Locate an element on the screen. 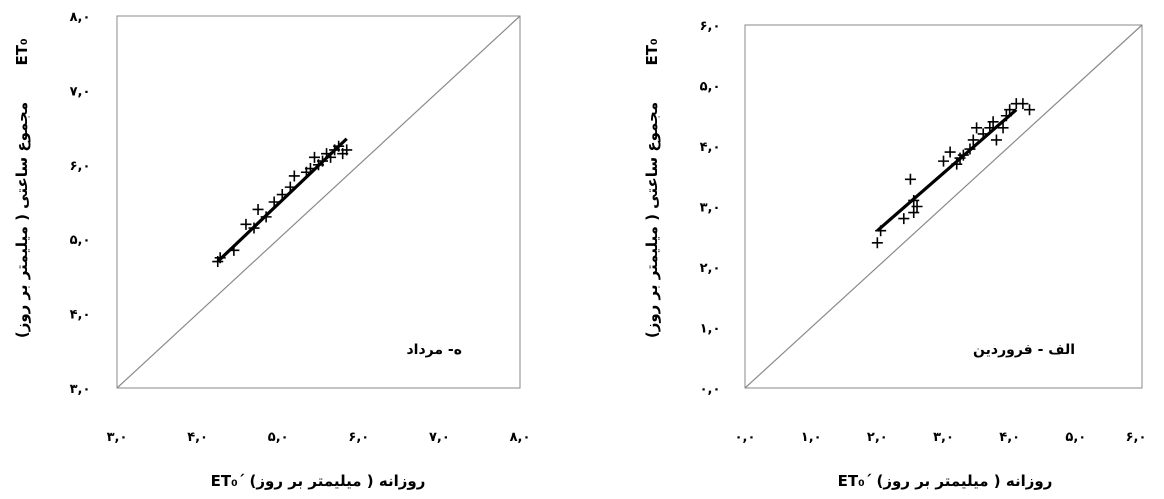  y-tick-labels: ۳,۰ ۴,۰ ۵,۰ ۶,۰ ۷,۰ ۸,۰ is located at coordinates (80, 203).